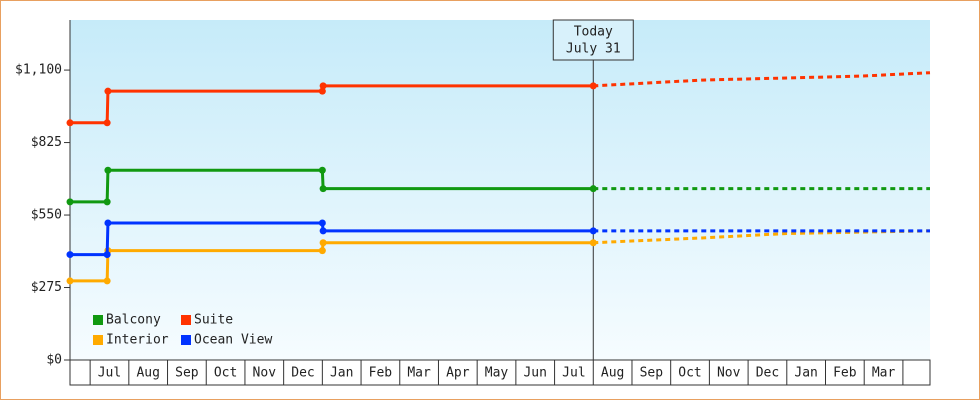  Describe the element at coordinates (46, 142) in the screenshot. I see `y-tick-label: $825` at that location.